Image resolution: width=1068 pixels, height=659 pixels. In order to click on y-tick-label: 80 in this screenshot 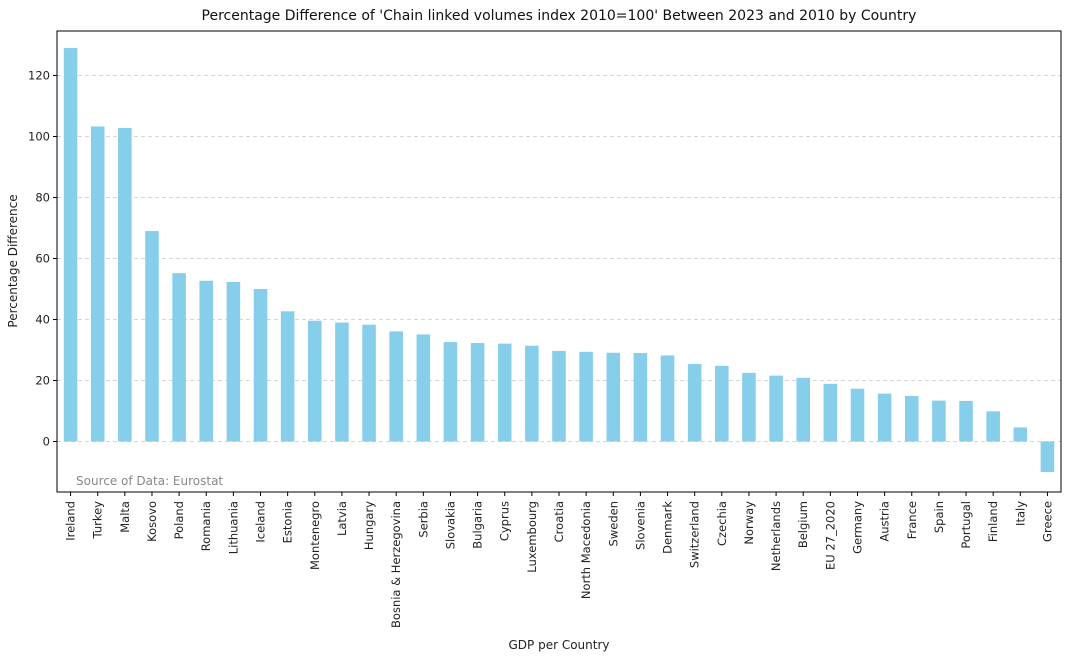, I will do `click(42, 198)`.